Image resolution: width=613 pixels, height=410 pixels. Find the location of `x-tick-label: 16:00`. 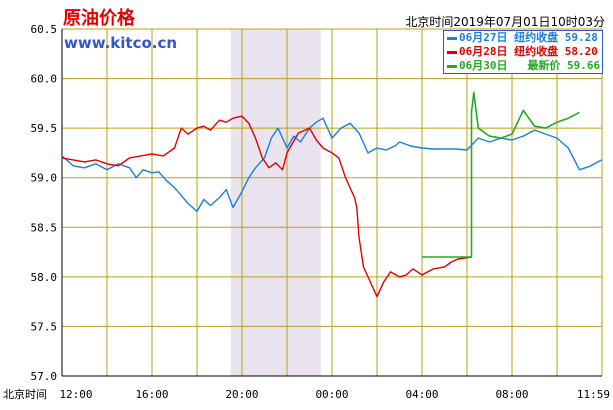

x-tick-label: 16:00 is located at coordinates (151, 394).